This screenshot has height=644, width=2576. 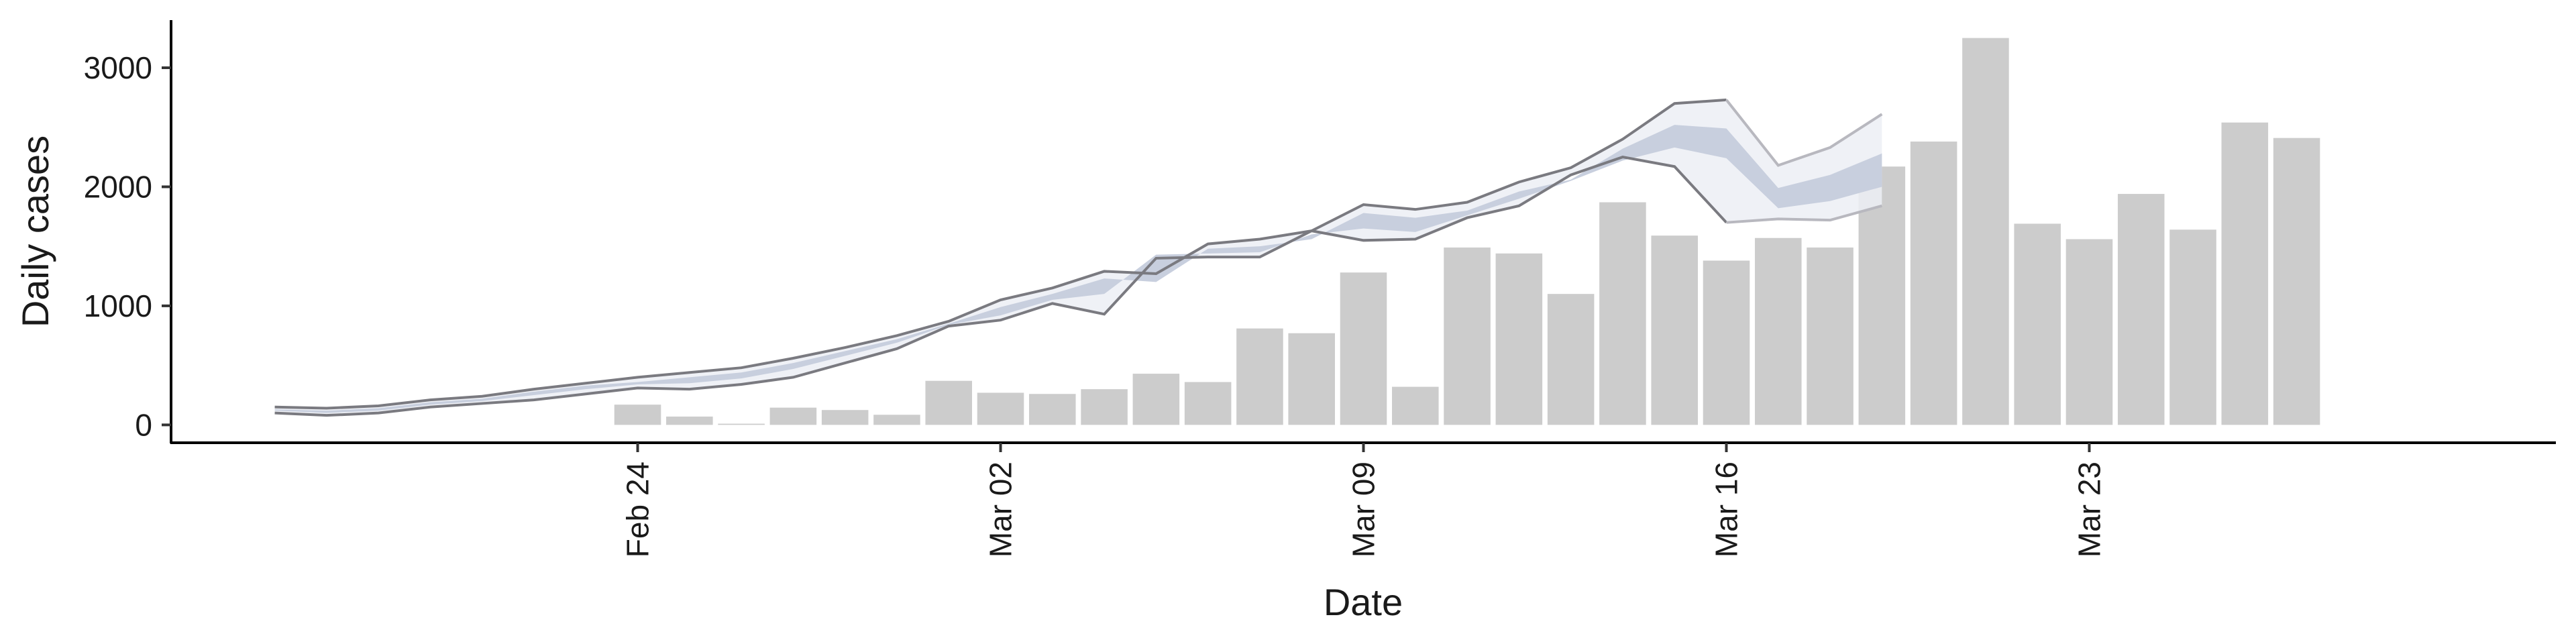 What do you see at coordinates (1804, 214) in the screenshot?
I see `band-lower-forecast-line` at bounding box center [1804, 214].